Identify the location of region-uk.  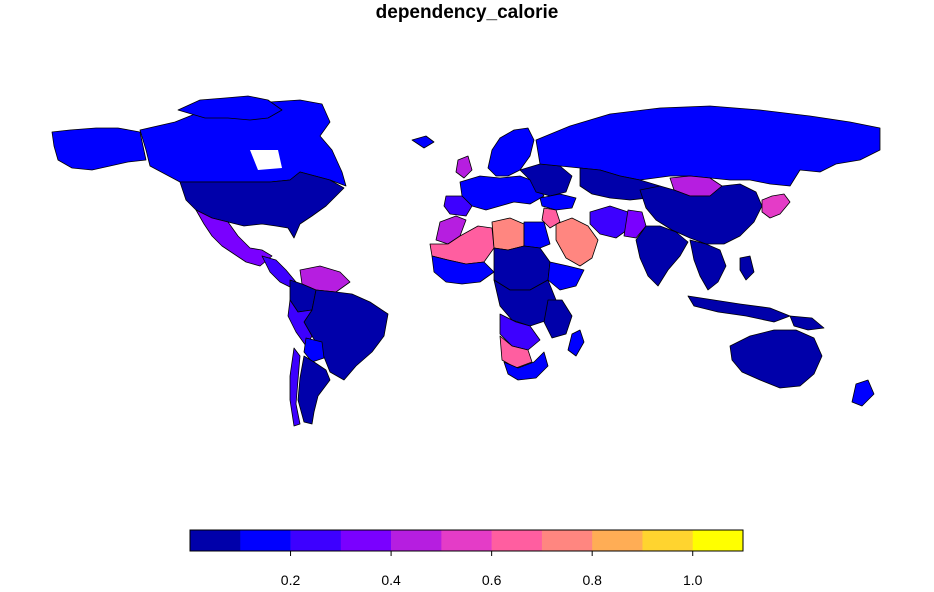
(464, 167).